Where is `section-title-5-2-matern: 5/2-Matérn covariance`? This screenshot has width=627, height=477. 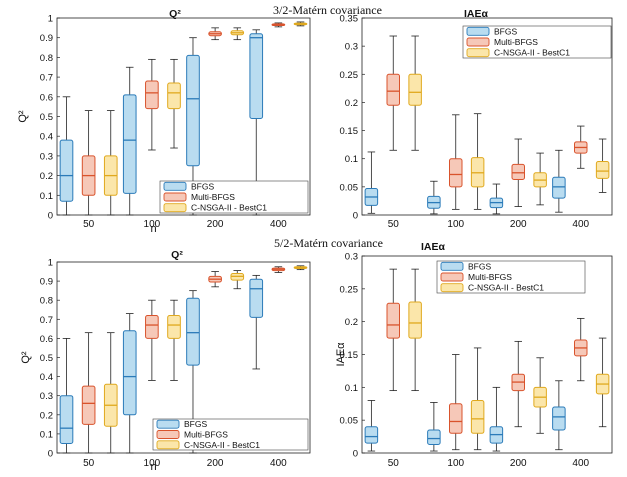
section-title-5-2-matern: 5/2-Matérn covariance is located at coordinates (328, 243).